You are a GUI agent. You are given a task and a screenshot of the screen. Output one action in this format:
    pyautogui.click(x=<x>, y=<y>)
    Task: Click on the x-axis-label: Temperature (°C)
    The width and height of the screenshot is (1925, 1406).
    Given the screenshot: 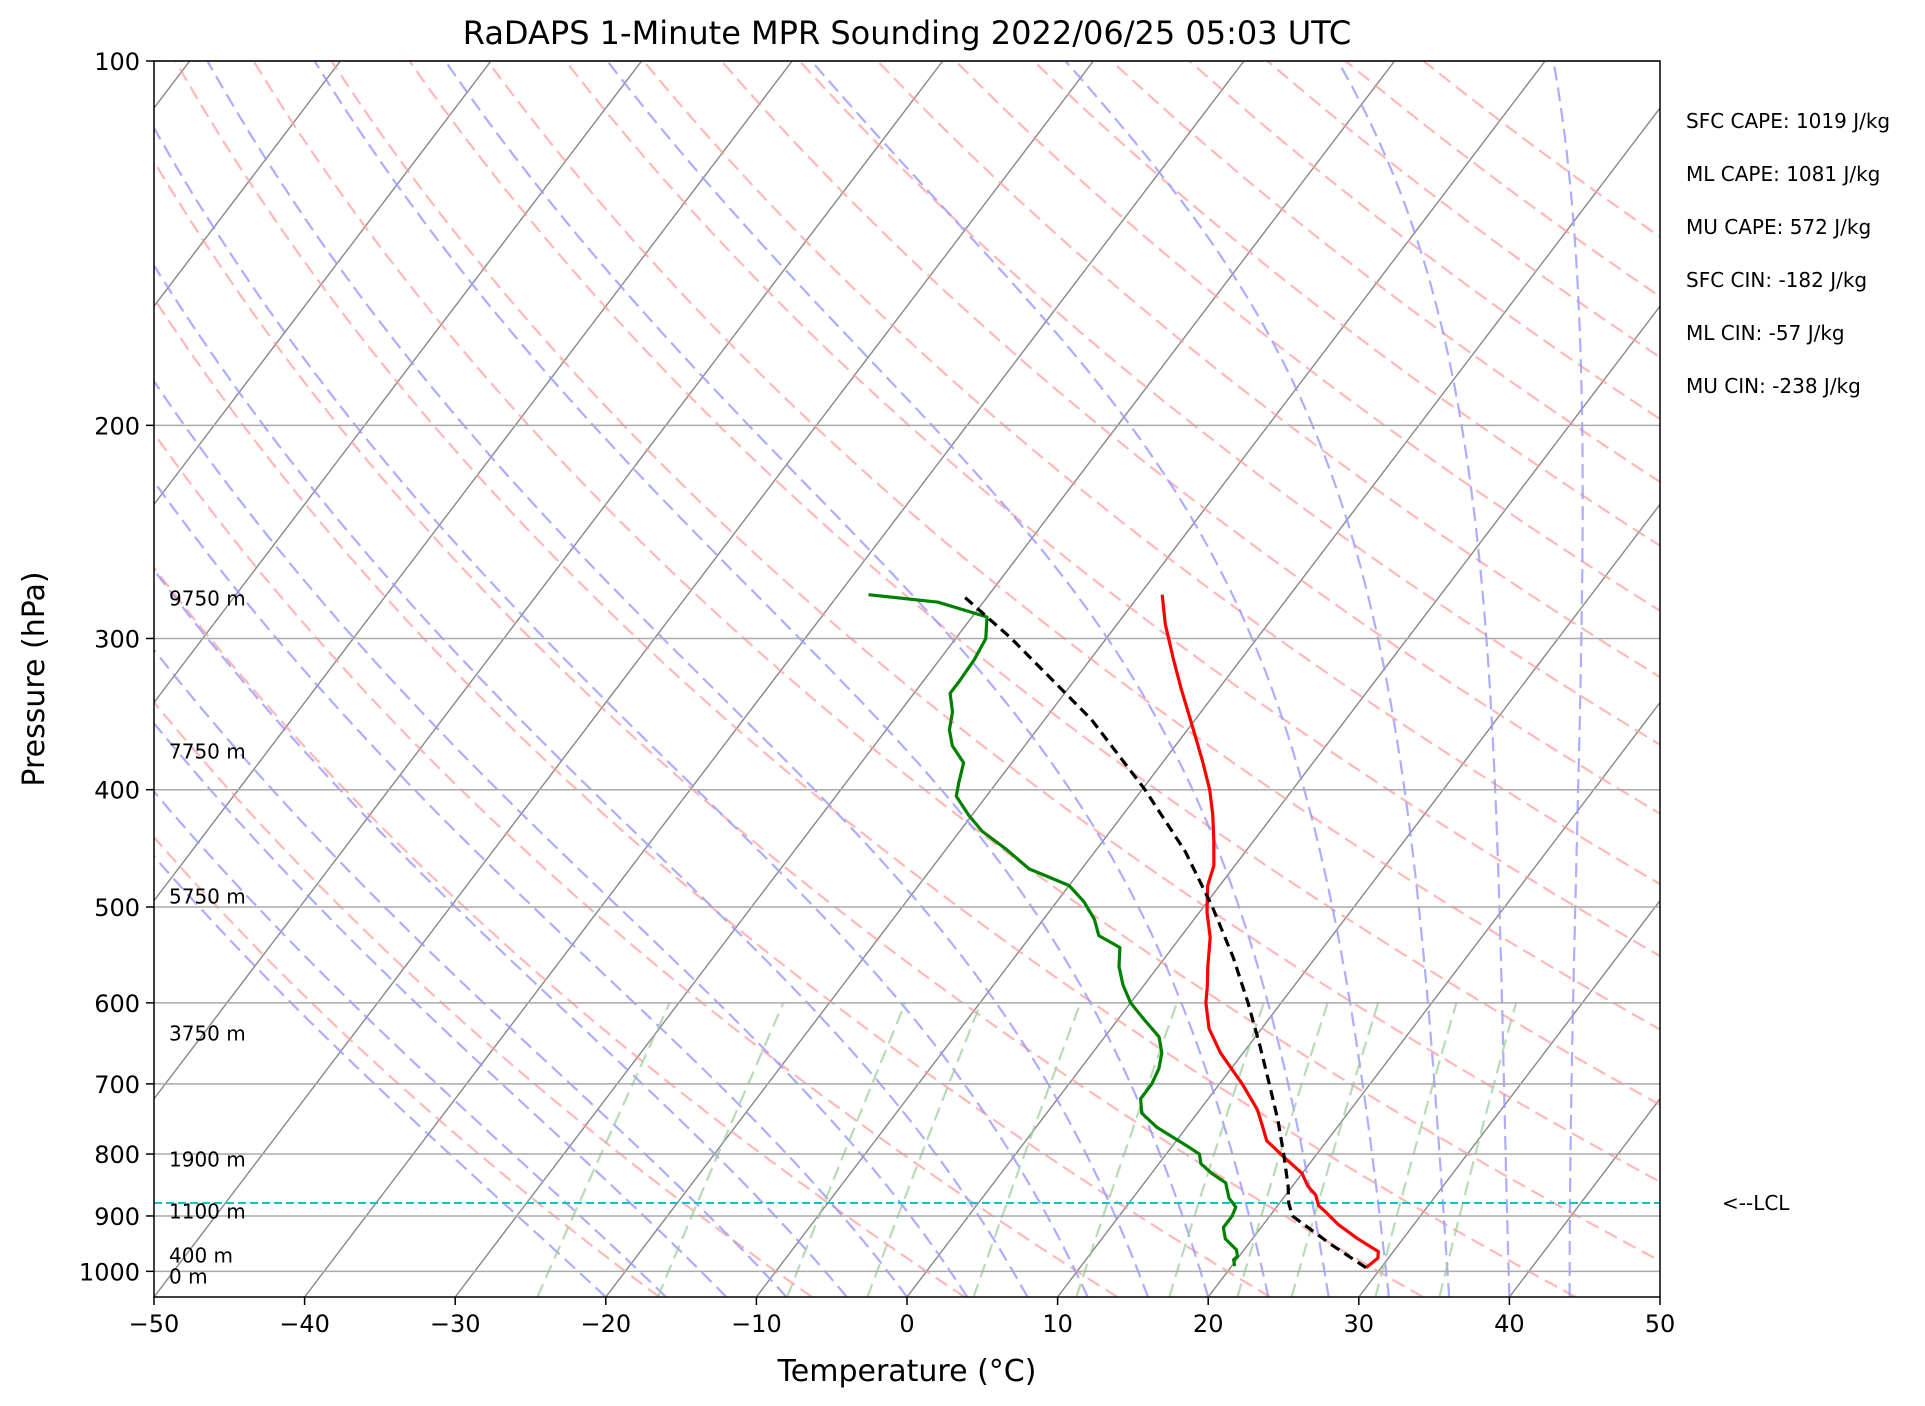 What is the action you would take?
    pyautogui.click(x=907, y=1371)
    